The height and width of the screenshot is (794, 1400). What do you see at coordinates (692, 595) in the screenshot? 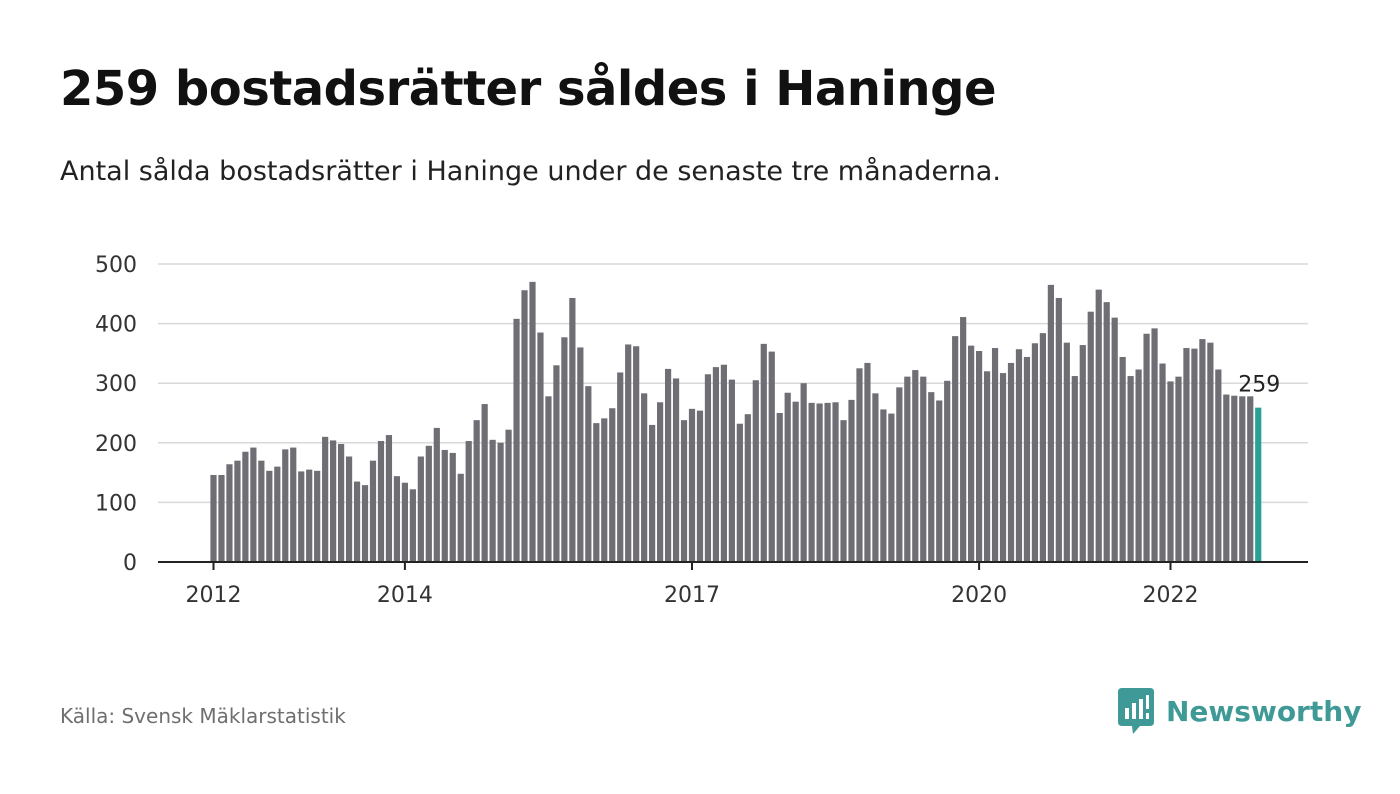
I see `x-axis-labels: 2012 2014 2017 2020 2022` at bounding box center [692, 595].